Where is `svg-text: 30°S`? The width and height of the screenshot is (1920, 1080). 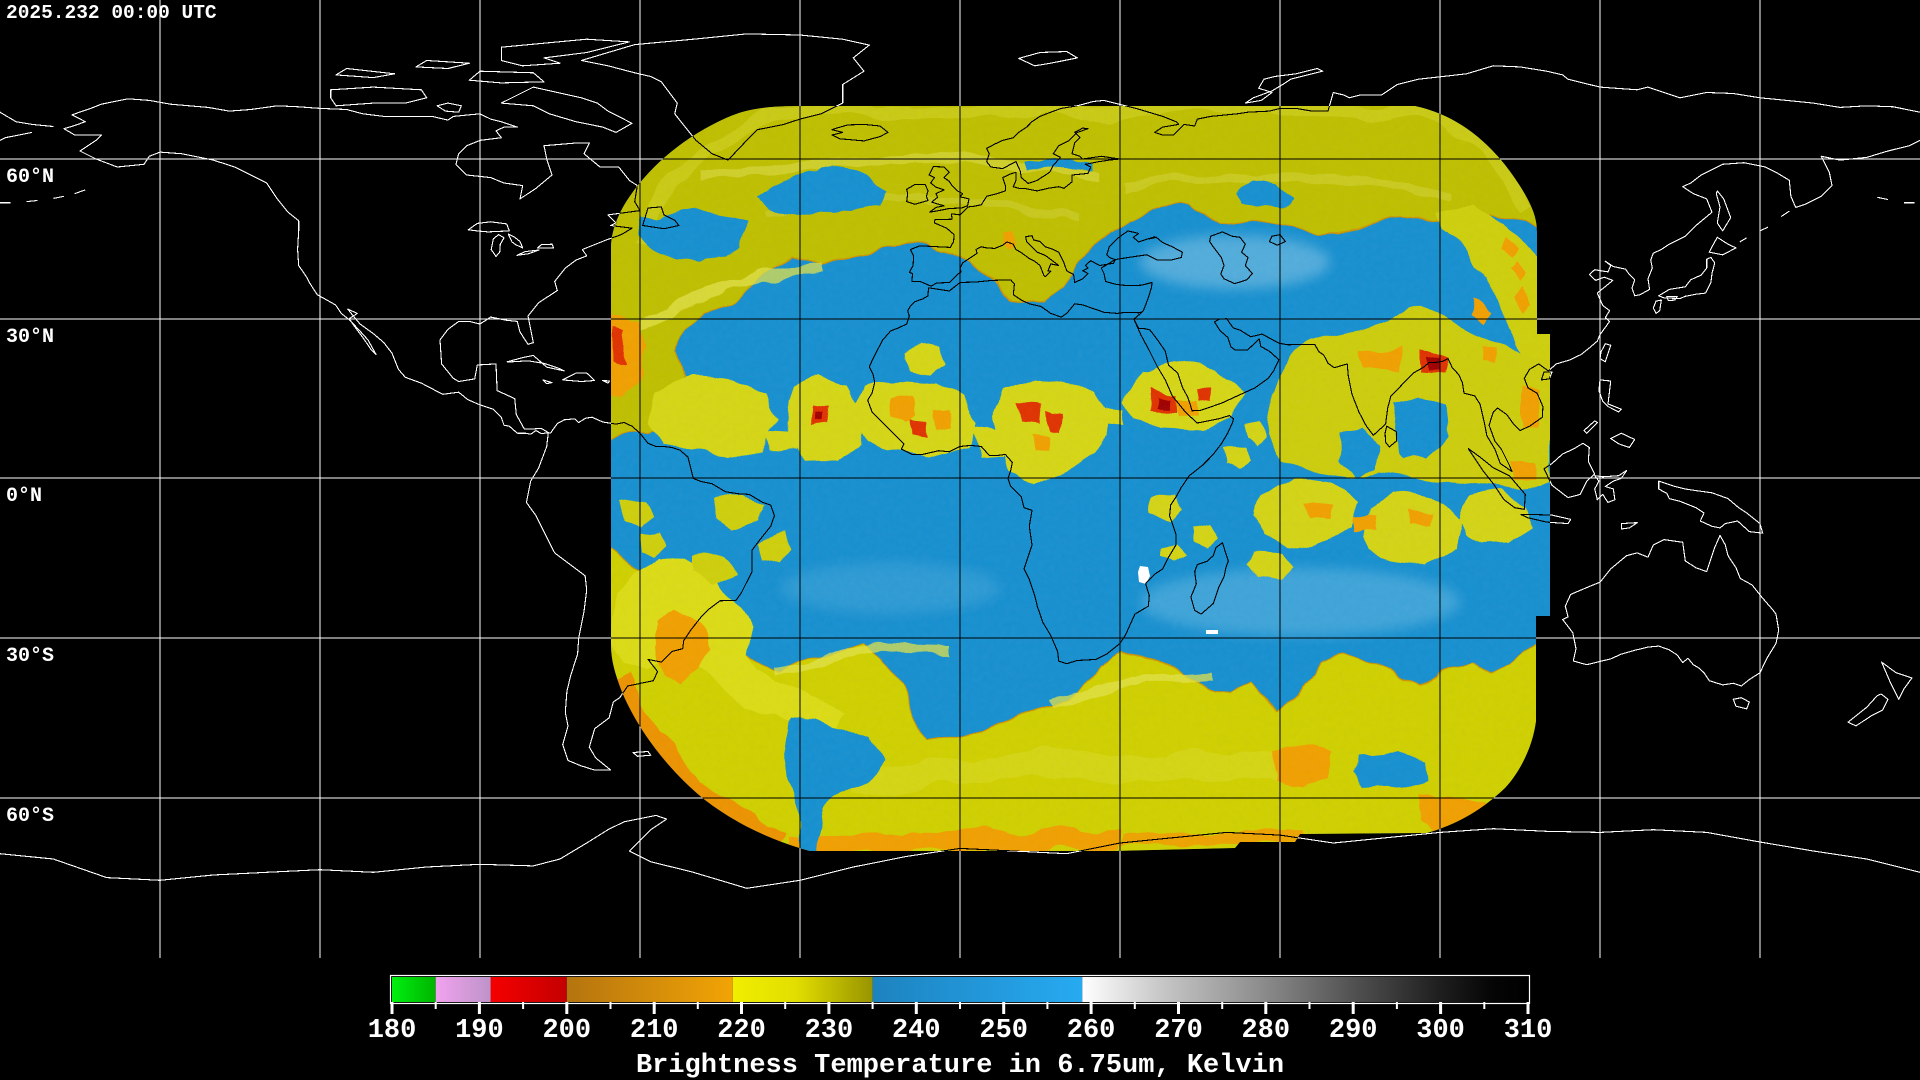
svg-text: 30°S is located at coordinates (30, 656).